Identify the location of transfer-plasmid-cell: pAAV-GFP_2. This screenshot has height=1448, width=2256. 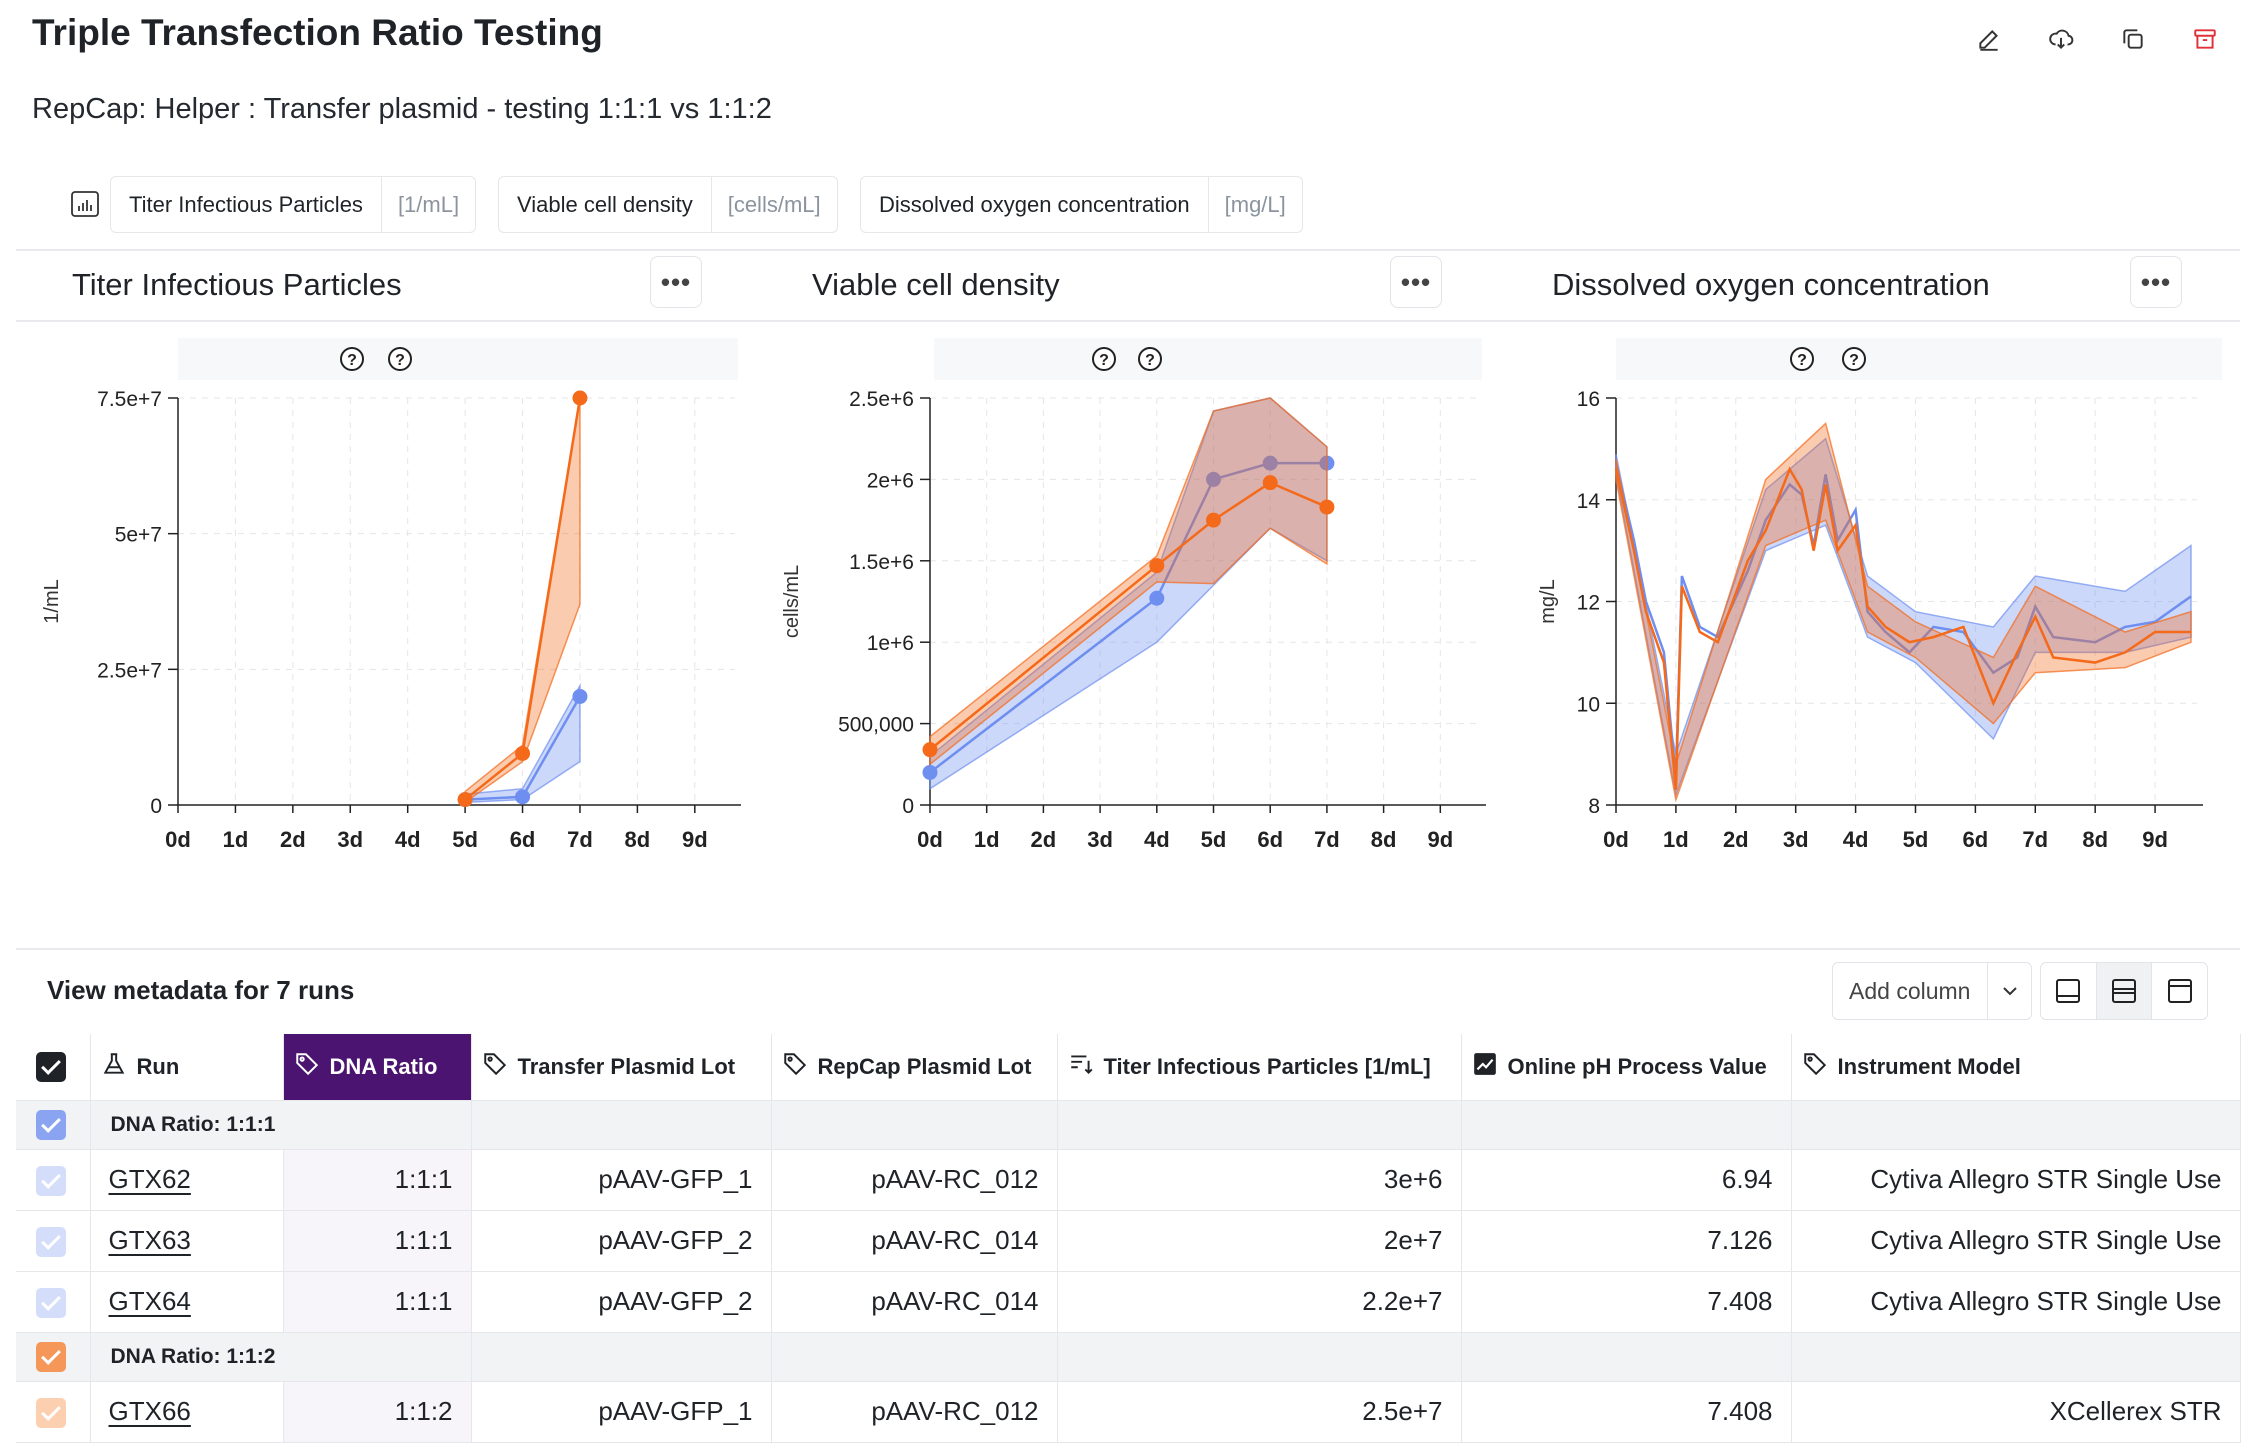
(621, 1302).